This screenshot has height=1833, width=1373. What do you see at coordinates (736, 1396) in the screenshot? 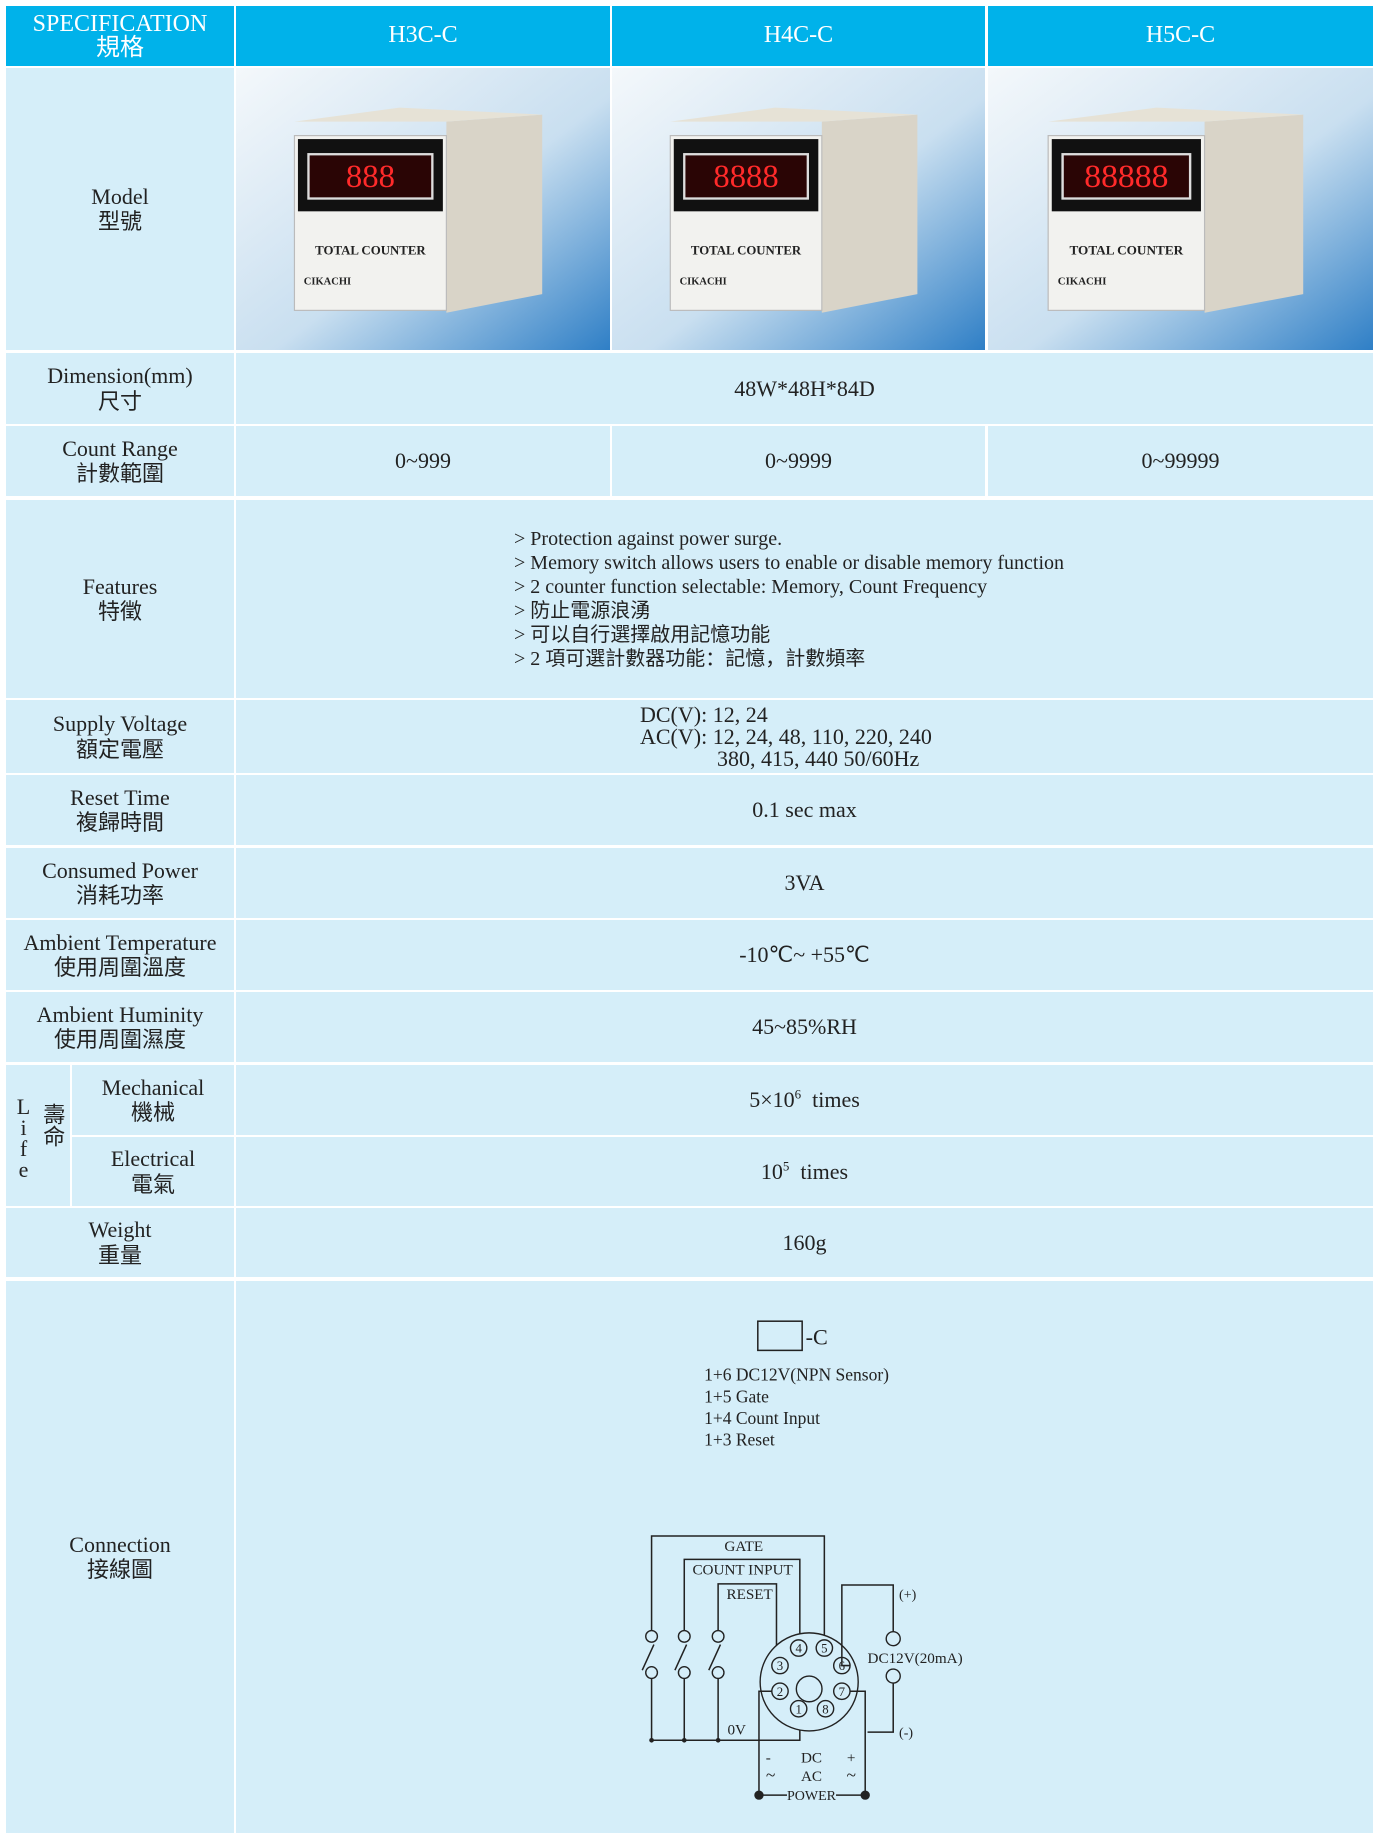
I see `diagram-text: 1+5 Gate` at bounding box center [736, 1396].